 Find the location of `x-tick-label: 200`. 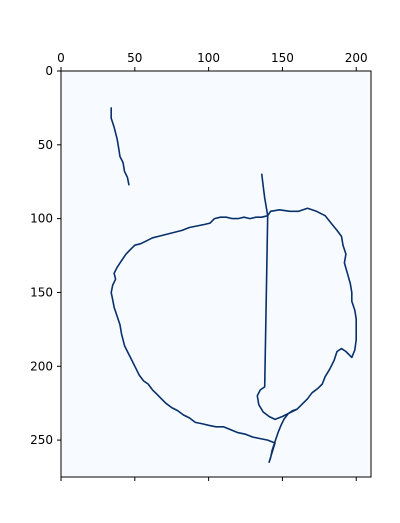

x-tick-label: 200 is located at coordinates (356, 58).